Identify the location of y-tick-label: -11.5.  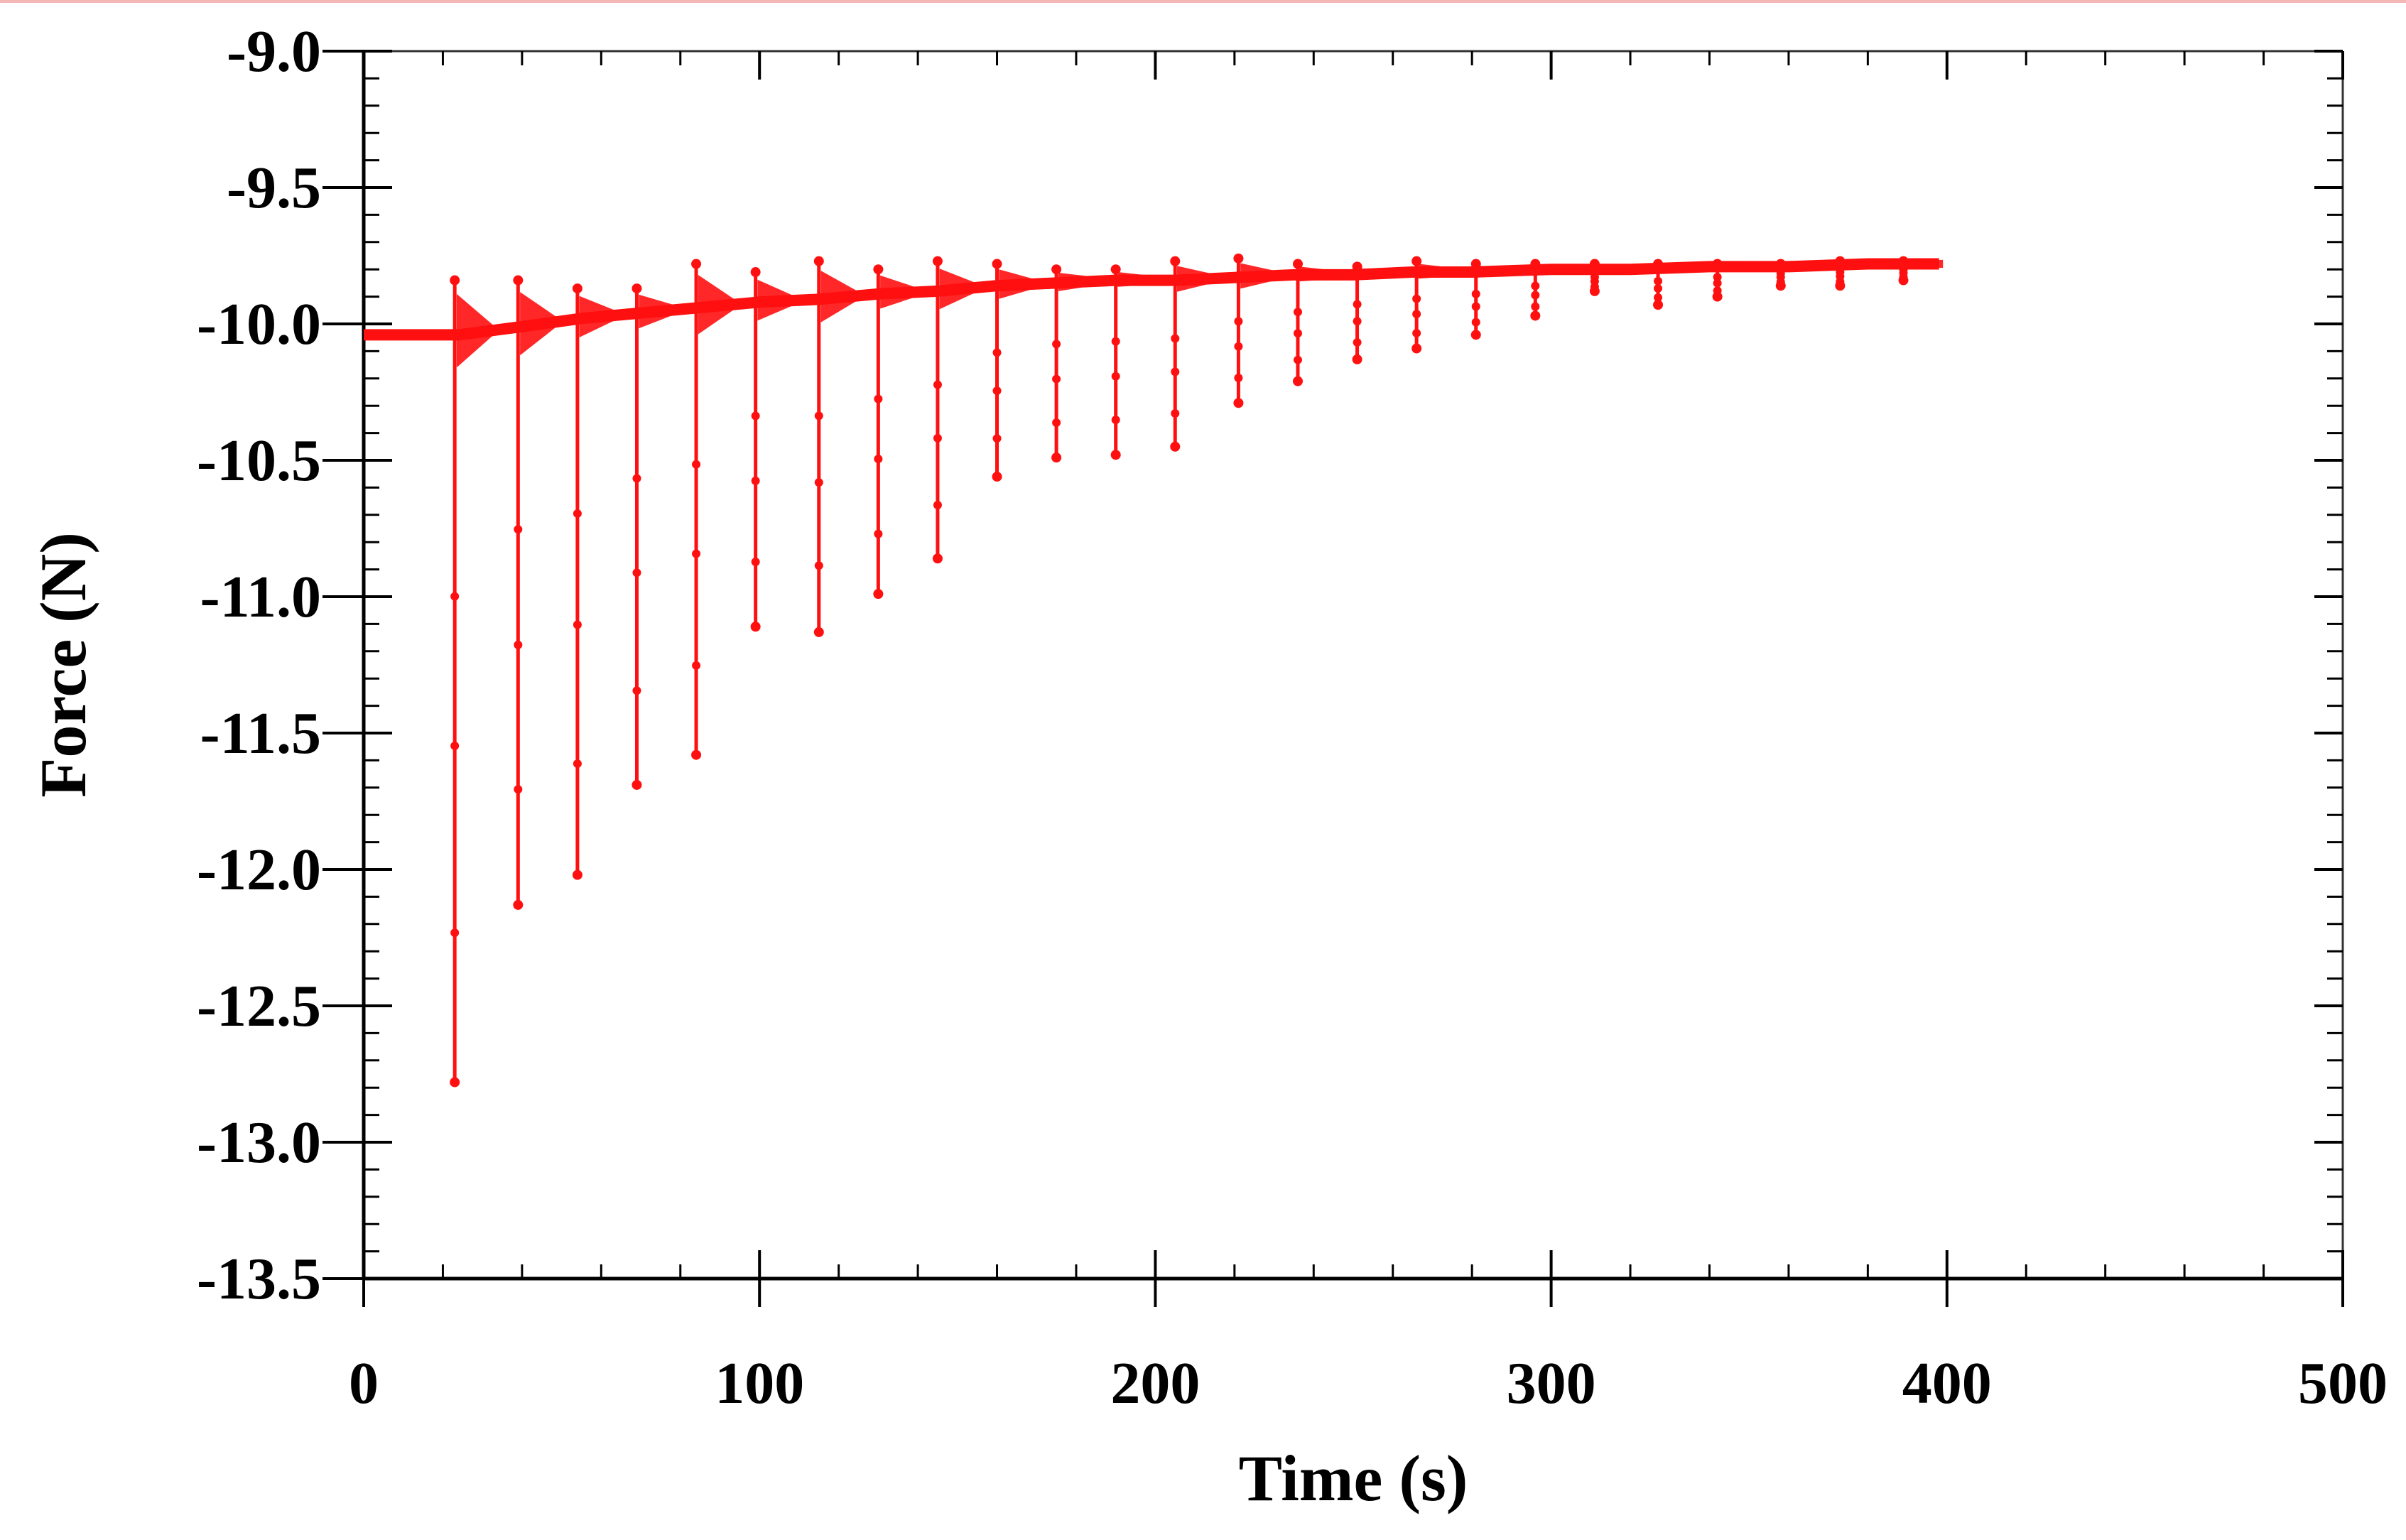
(260, 733).